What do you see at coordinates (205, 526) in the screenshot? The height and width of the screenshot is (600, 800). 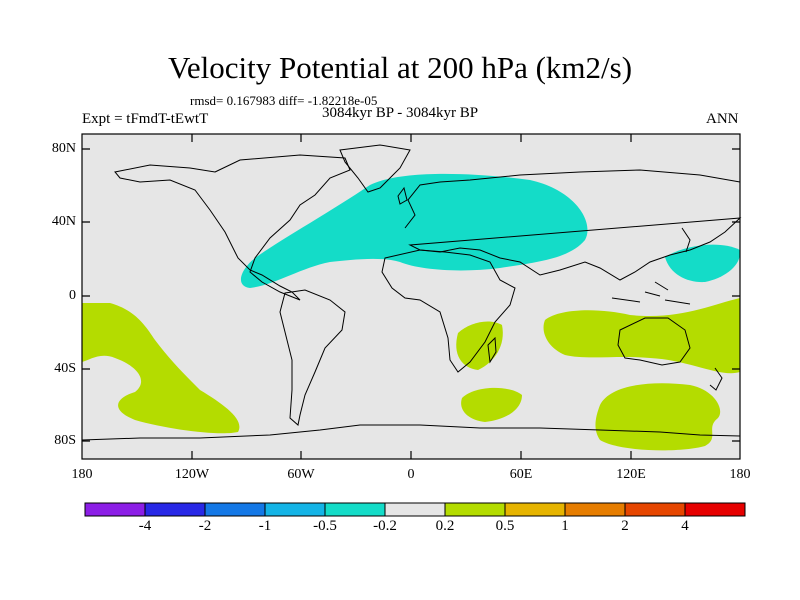 I see `colorbar-label: -2` at bounding box center [205, 526].